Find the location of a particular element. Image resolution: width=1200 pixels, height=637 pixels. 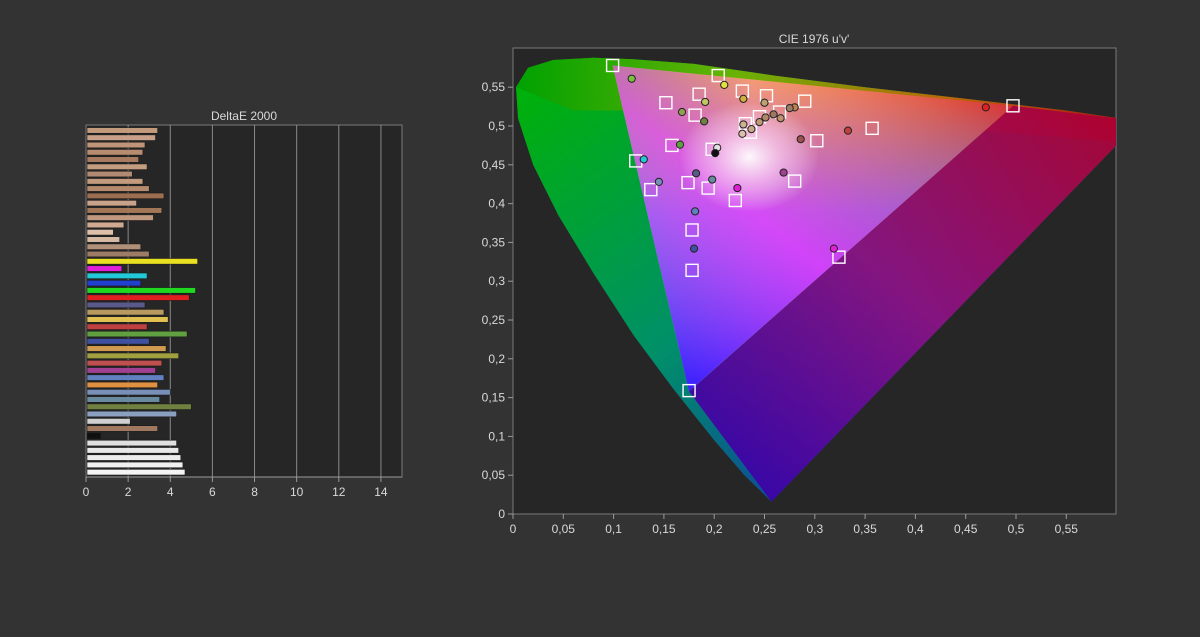

deltae-x-tick-label: 4 is located at coordinates (170, 492).